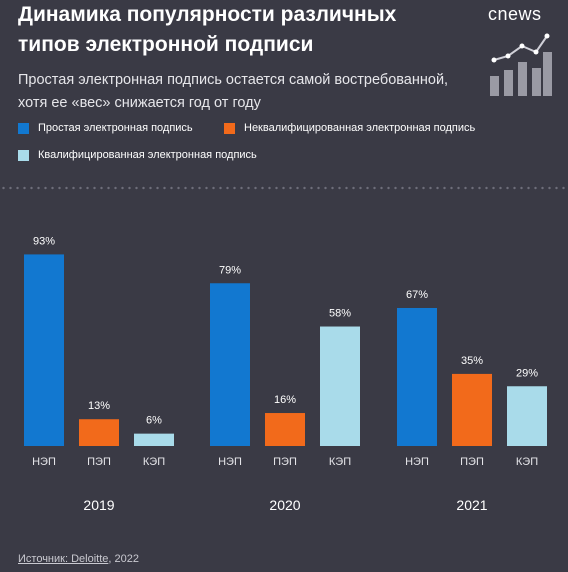  Describe the element at coordinates (285, 400) in the screenshot. I see `data-label: 16%` at that location.